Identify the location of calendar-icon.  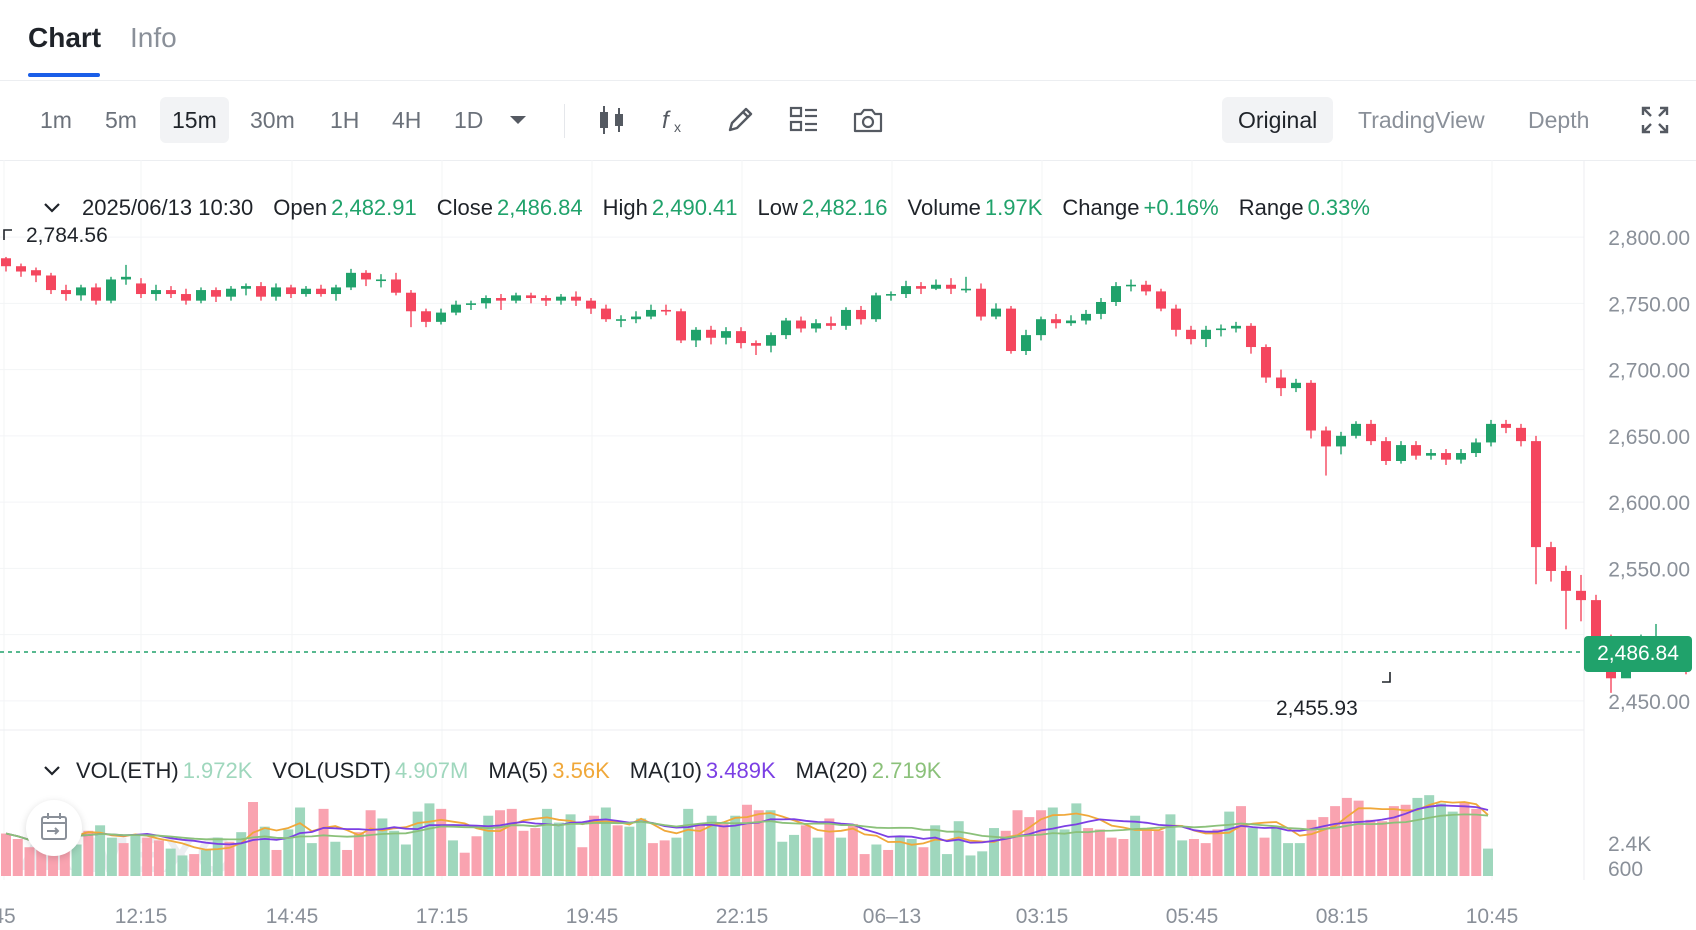
(54, 826).